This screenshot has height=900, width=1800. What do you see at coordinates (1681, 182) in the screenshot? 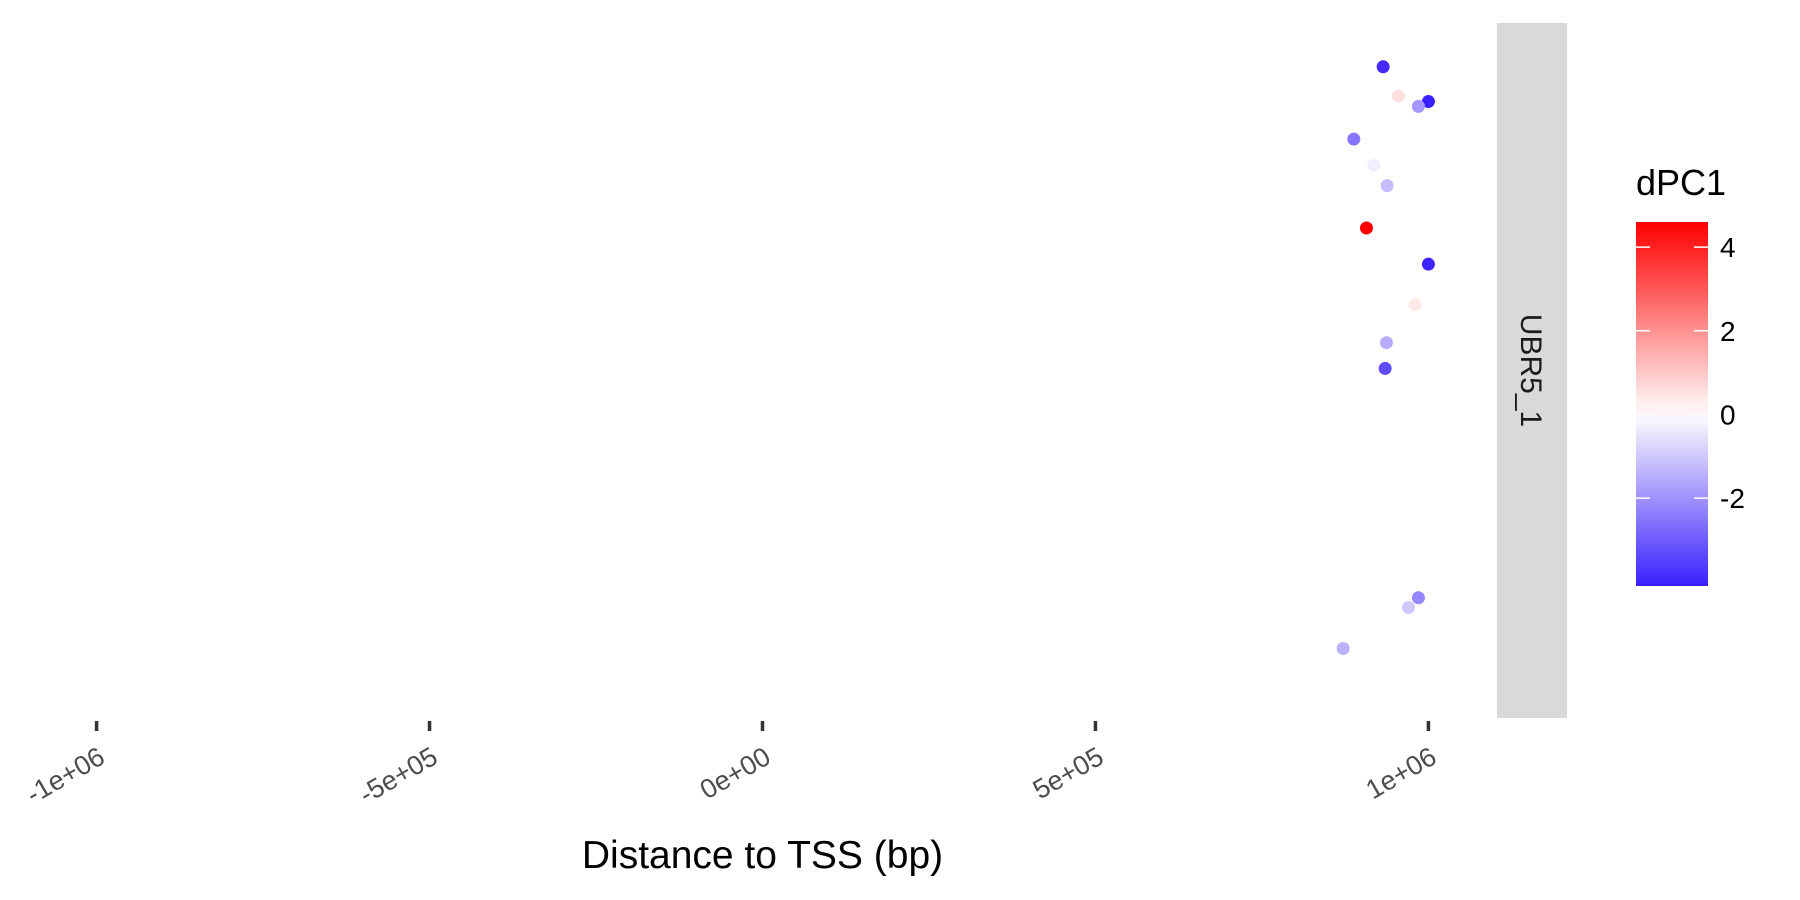
I see `legend-title: dPC1` at bounding box center [1681, 182].